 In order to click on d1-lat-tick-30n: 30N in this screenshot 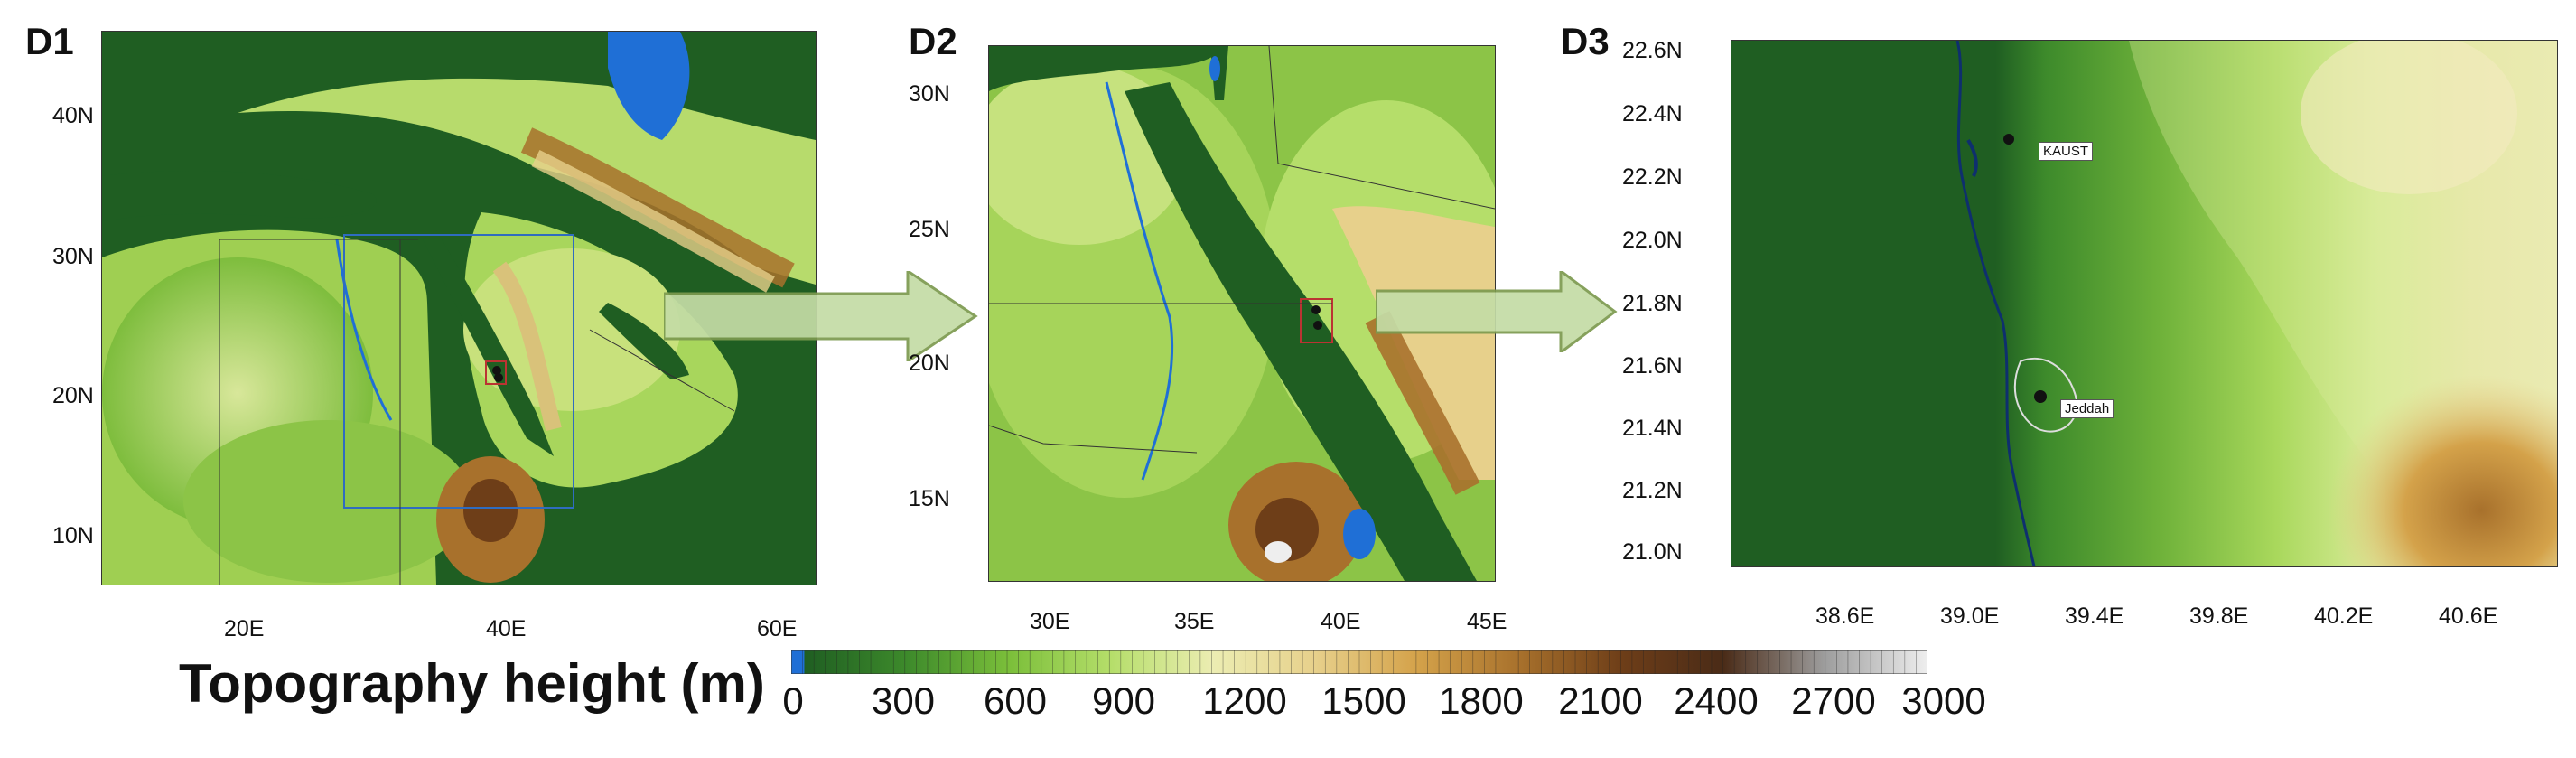, I will do `click(73, 256)`.